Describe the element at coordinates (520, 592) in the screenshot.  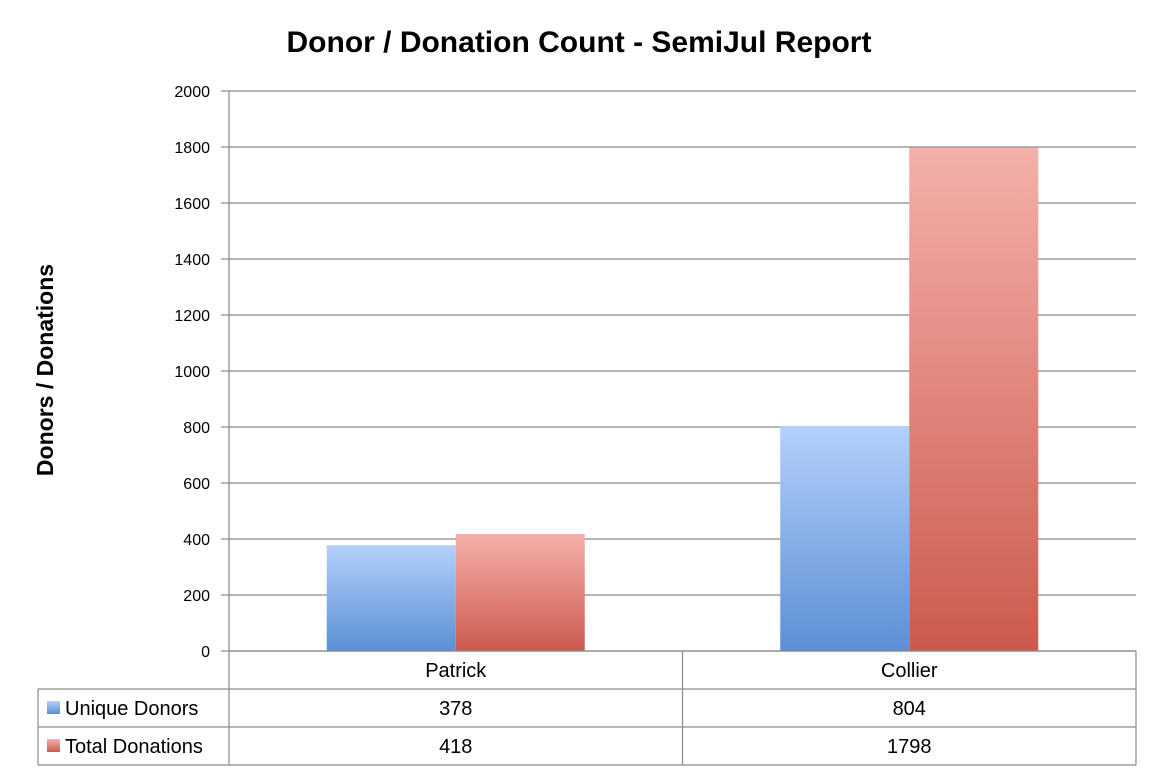
I see `bar-total-donations-patrick` at that location.